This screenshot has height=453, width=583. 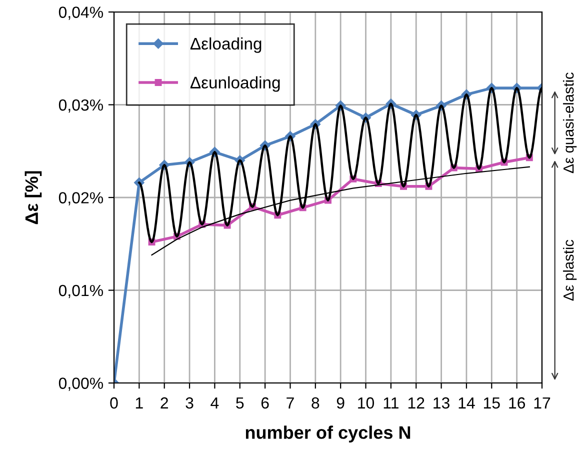 I want to click on x-tick-label: 10, so click(x=366, y=403).